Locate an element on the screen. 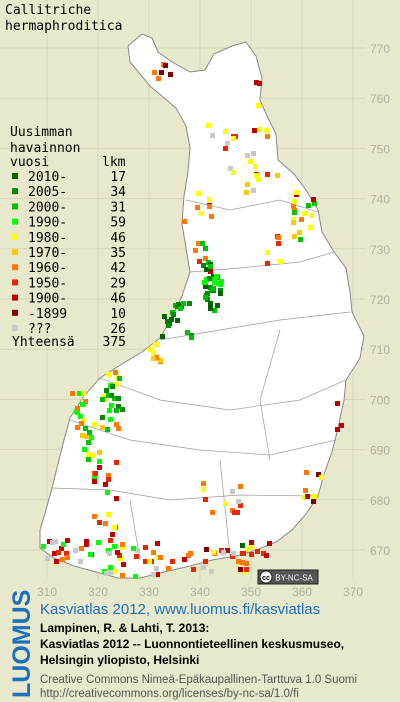  legend-column: lkm is located at coordinates (114, 162).